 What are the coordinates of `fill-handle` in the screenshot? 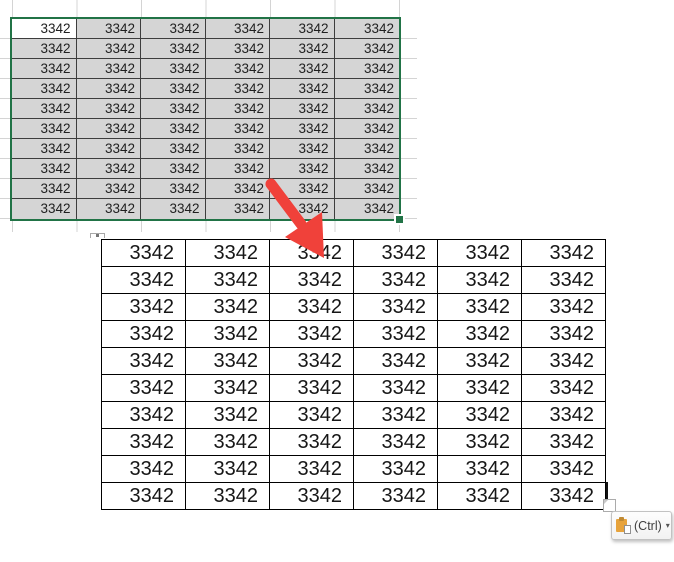 It's located at (399, 219).